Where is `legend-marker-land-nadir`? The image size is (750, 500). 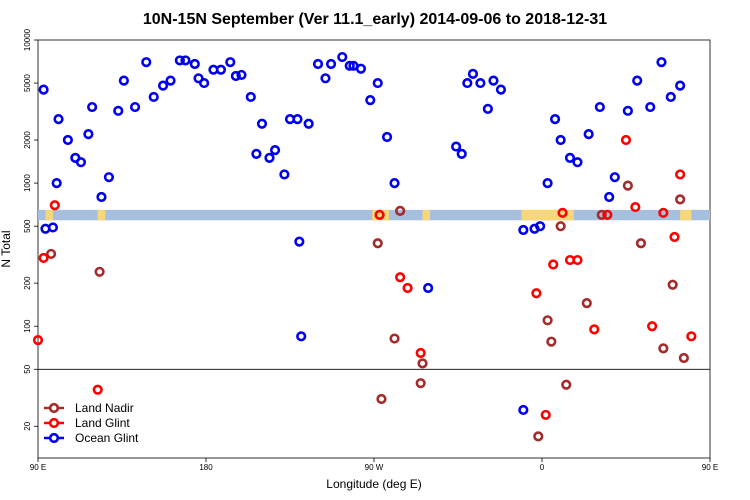 legend-marker-land-nadir is located at coordinates (54, 408).